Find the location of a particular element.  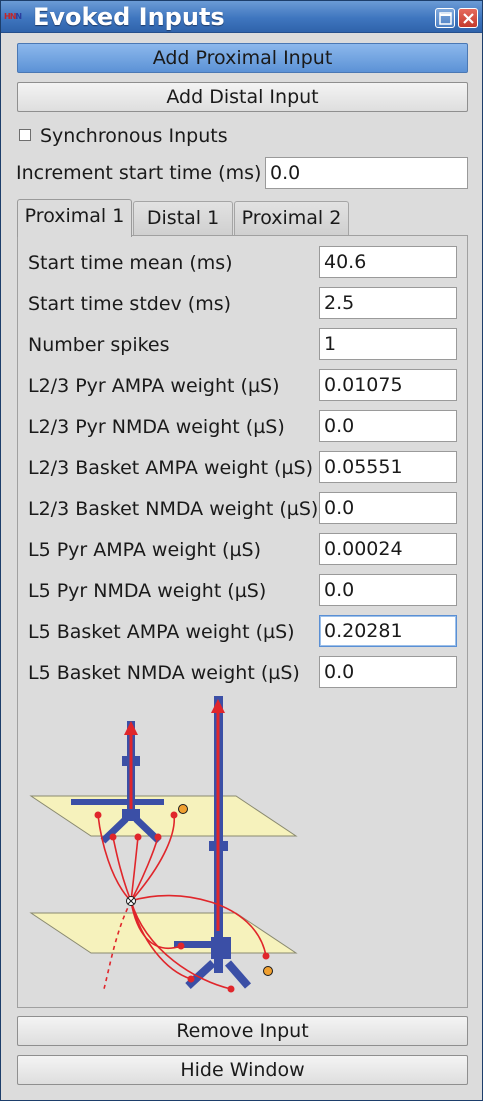

synchronous-inputs-label: Synchronous Inputs is located at coordinates (134, 136).